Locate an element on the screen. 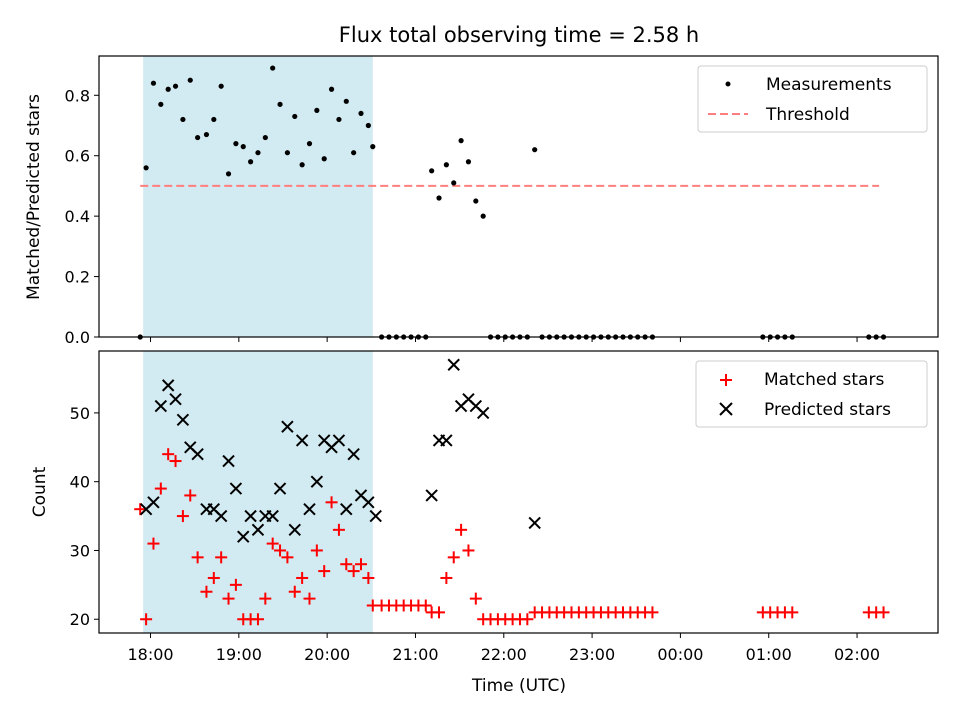  x-tick-label: 18:00 is located at coordinates (150, 654).